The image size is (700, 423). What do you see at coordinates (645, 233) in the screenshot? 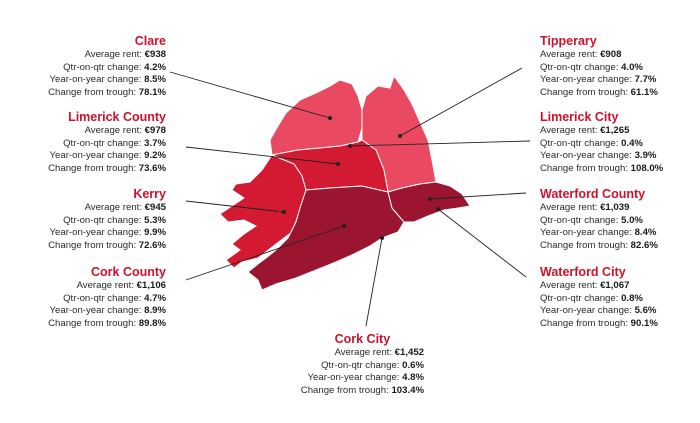
I see `yoy-value: 8.4%` at bounding box center [645, 233].